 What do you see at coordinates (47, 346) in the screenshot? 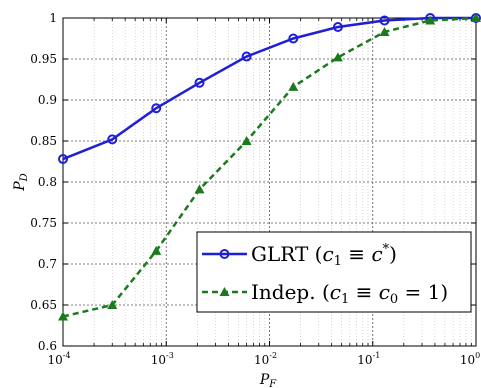
I see `y-tick-label: 0.6` at bounding box center [47, 346].